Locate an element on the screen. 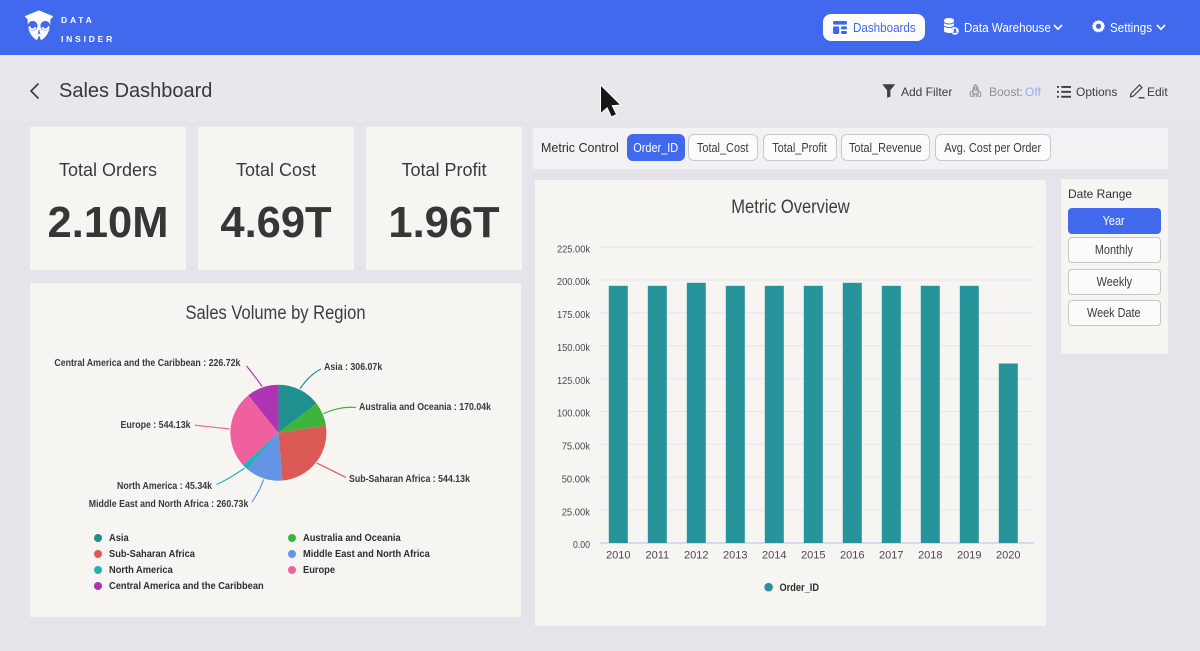 This screenshot has width=1200, height=651. svg-text: 2020 is located at coordinates (1008, 556).